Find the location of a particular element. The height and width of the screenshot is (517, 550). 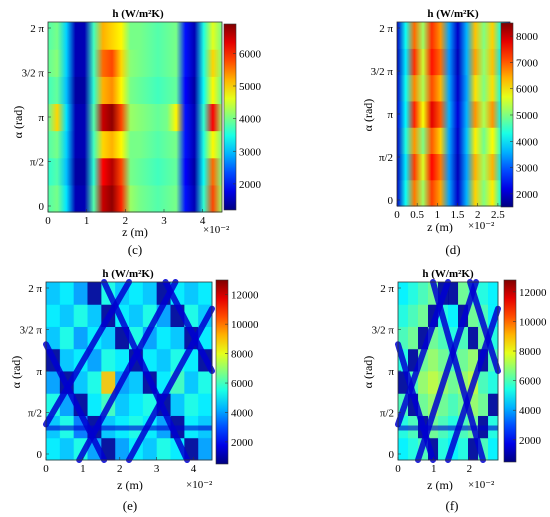

panel-f-low-h-ridges is located at coordinates (448, 371).